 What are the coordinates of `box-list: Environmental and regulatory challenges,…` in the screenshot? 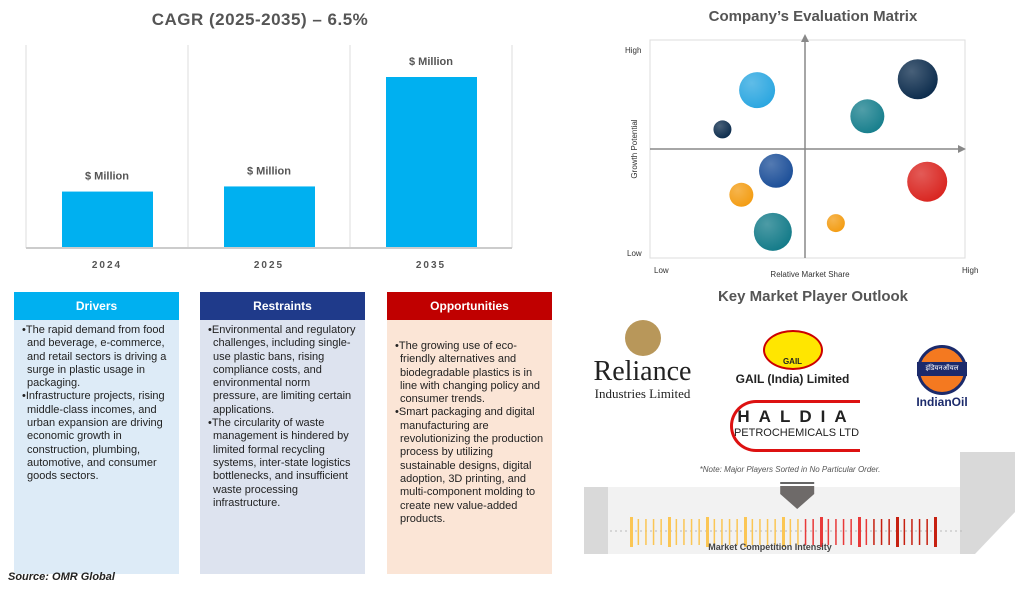 It's located at (282, 415).